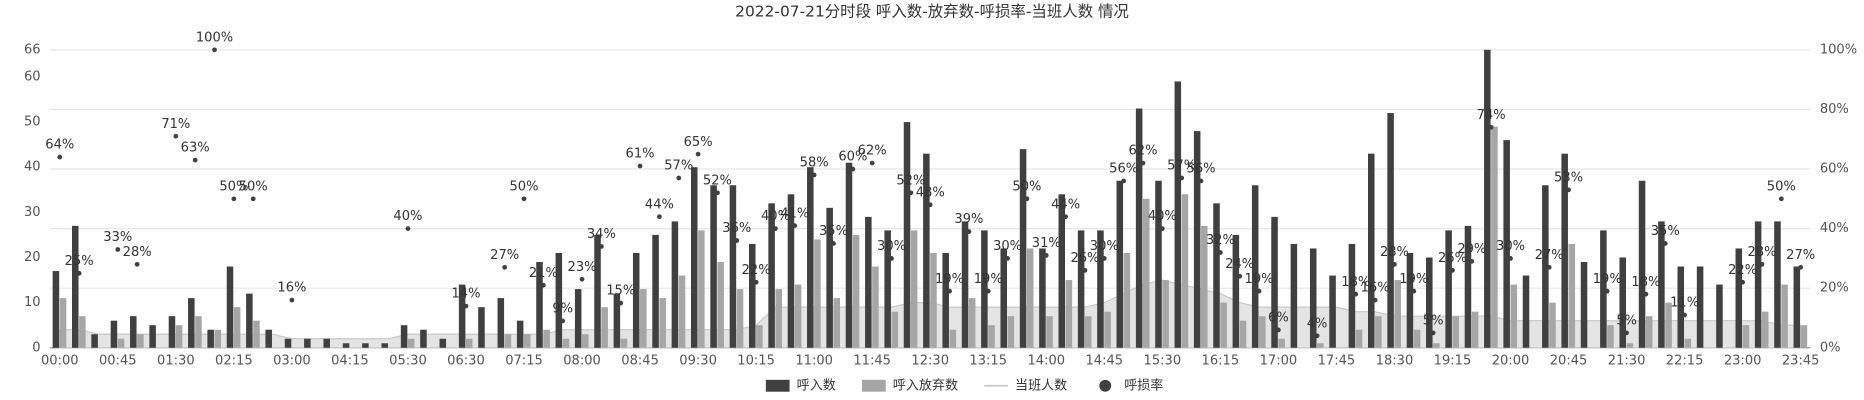 Image resolution: width=1864 pixels, height=400 pixels. Describe the element at coordinates (698, 360) in the screenshot. I see `x-tick-label: 09:30` at that location.